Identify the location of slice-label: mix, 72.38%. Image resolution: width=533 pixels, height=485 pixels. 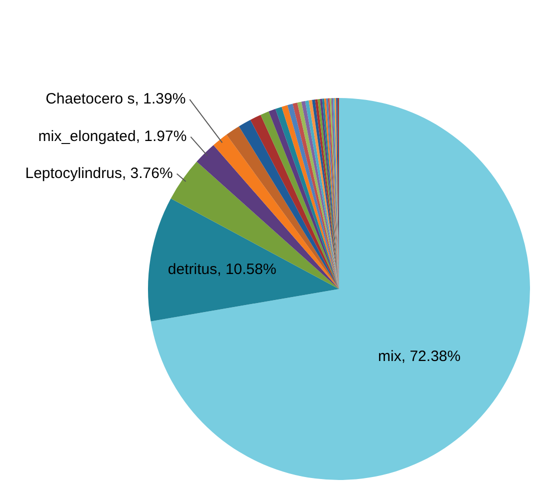
(419, 356).